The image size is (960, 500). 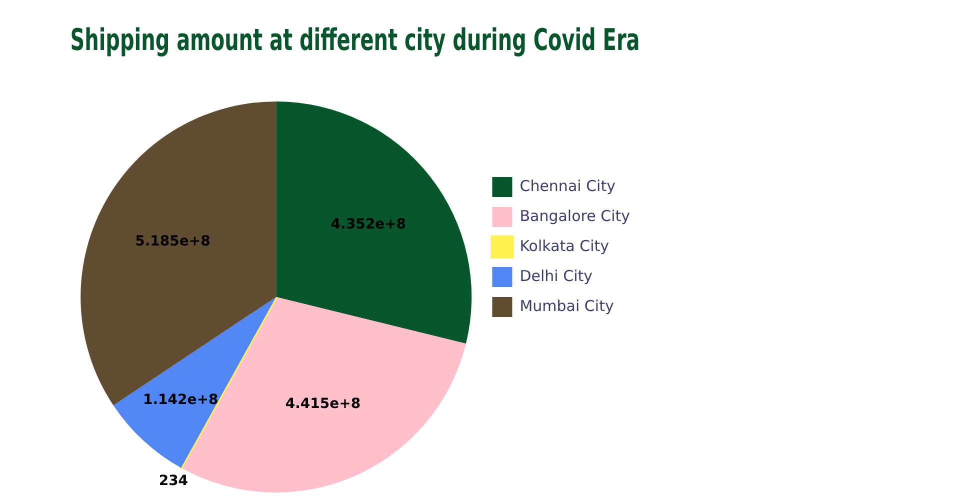 I want to click on legend-label: Delhi City, so click(x=556, y=275).